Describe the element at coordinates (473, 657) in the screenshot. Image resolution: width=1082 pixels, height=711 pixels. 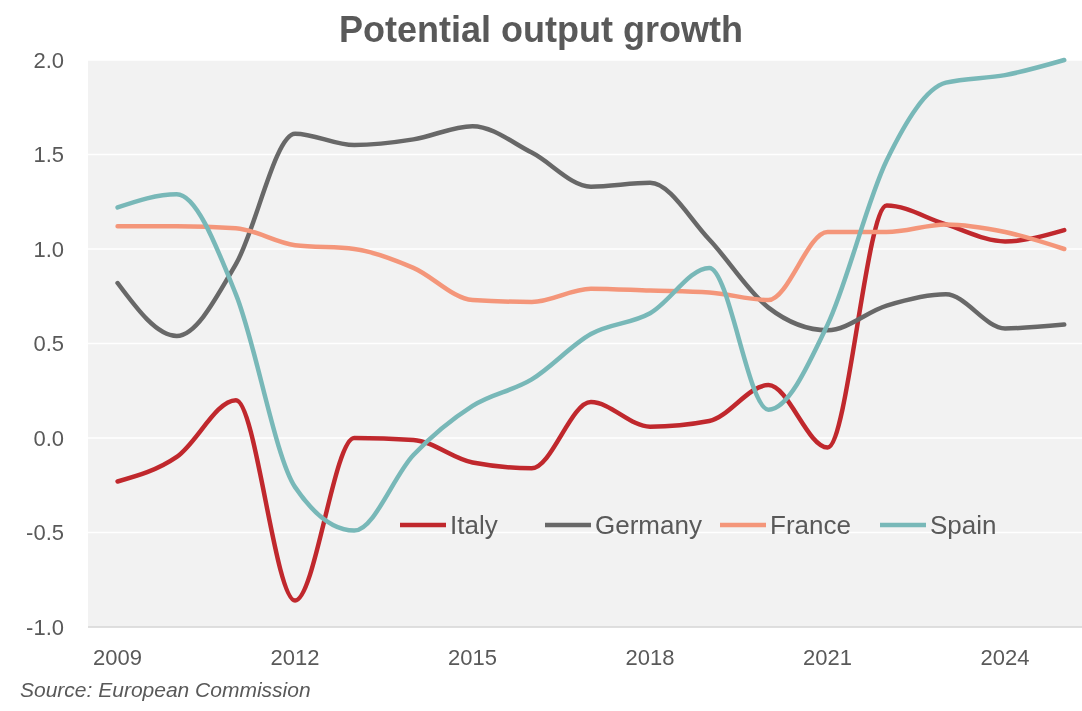
I see `x-tick-label: 2015` at that location.